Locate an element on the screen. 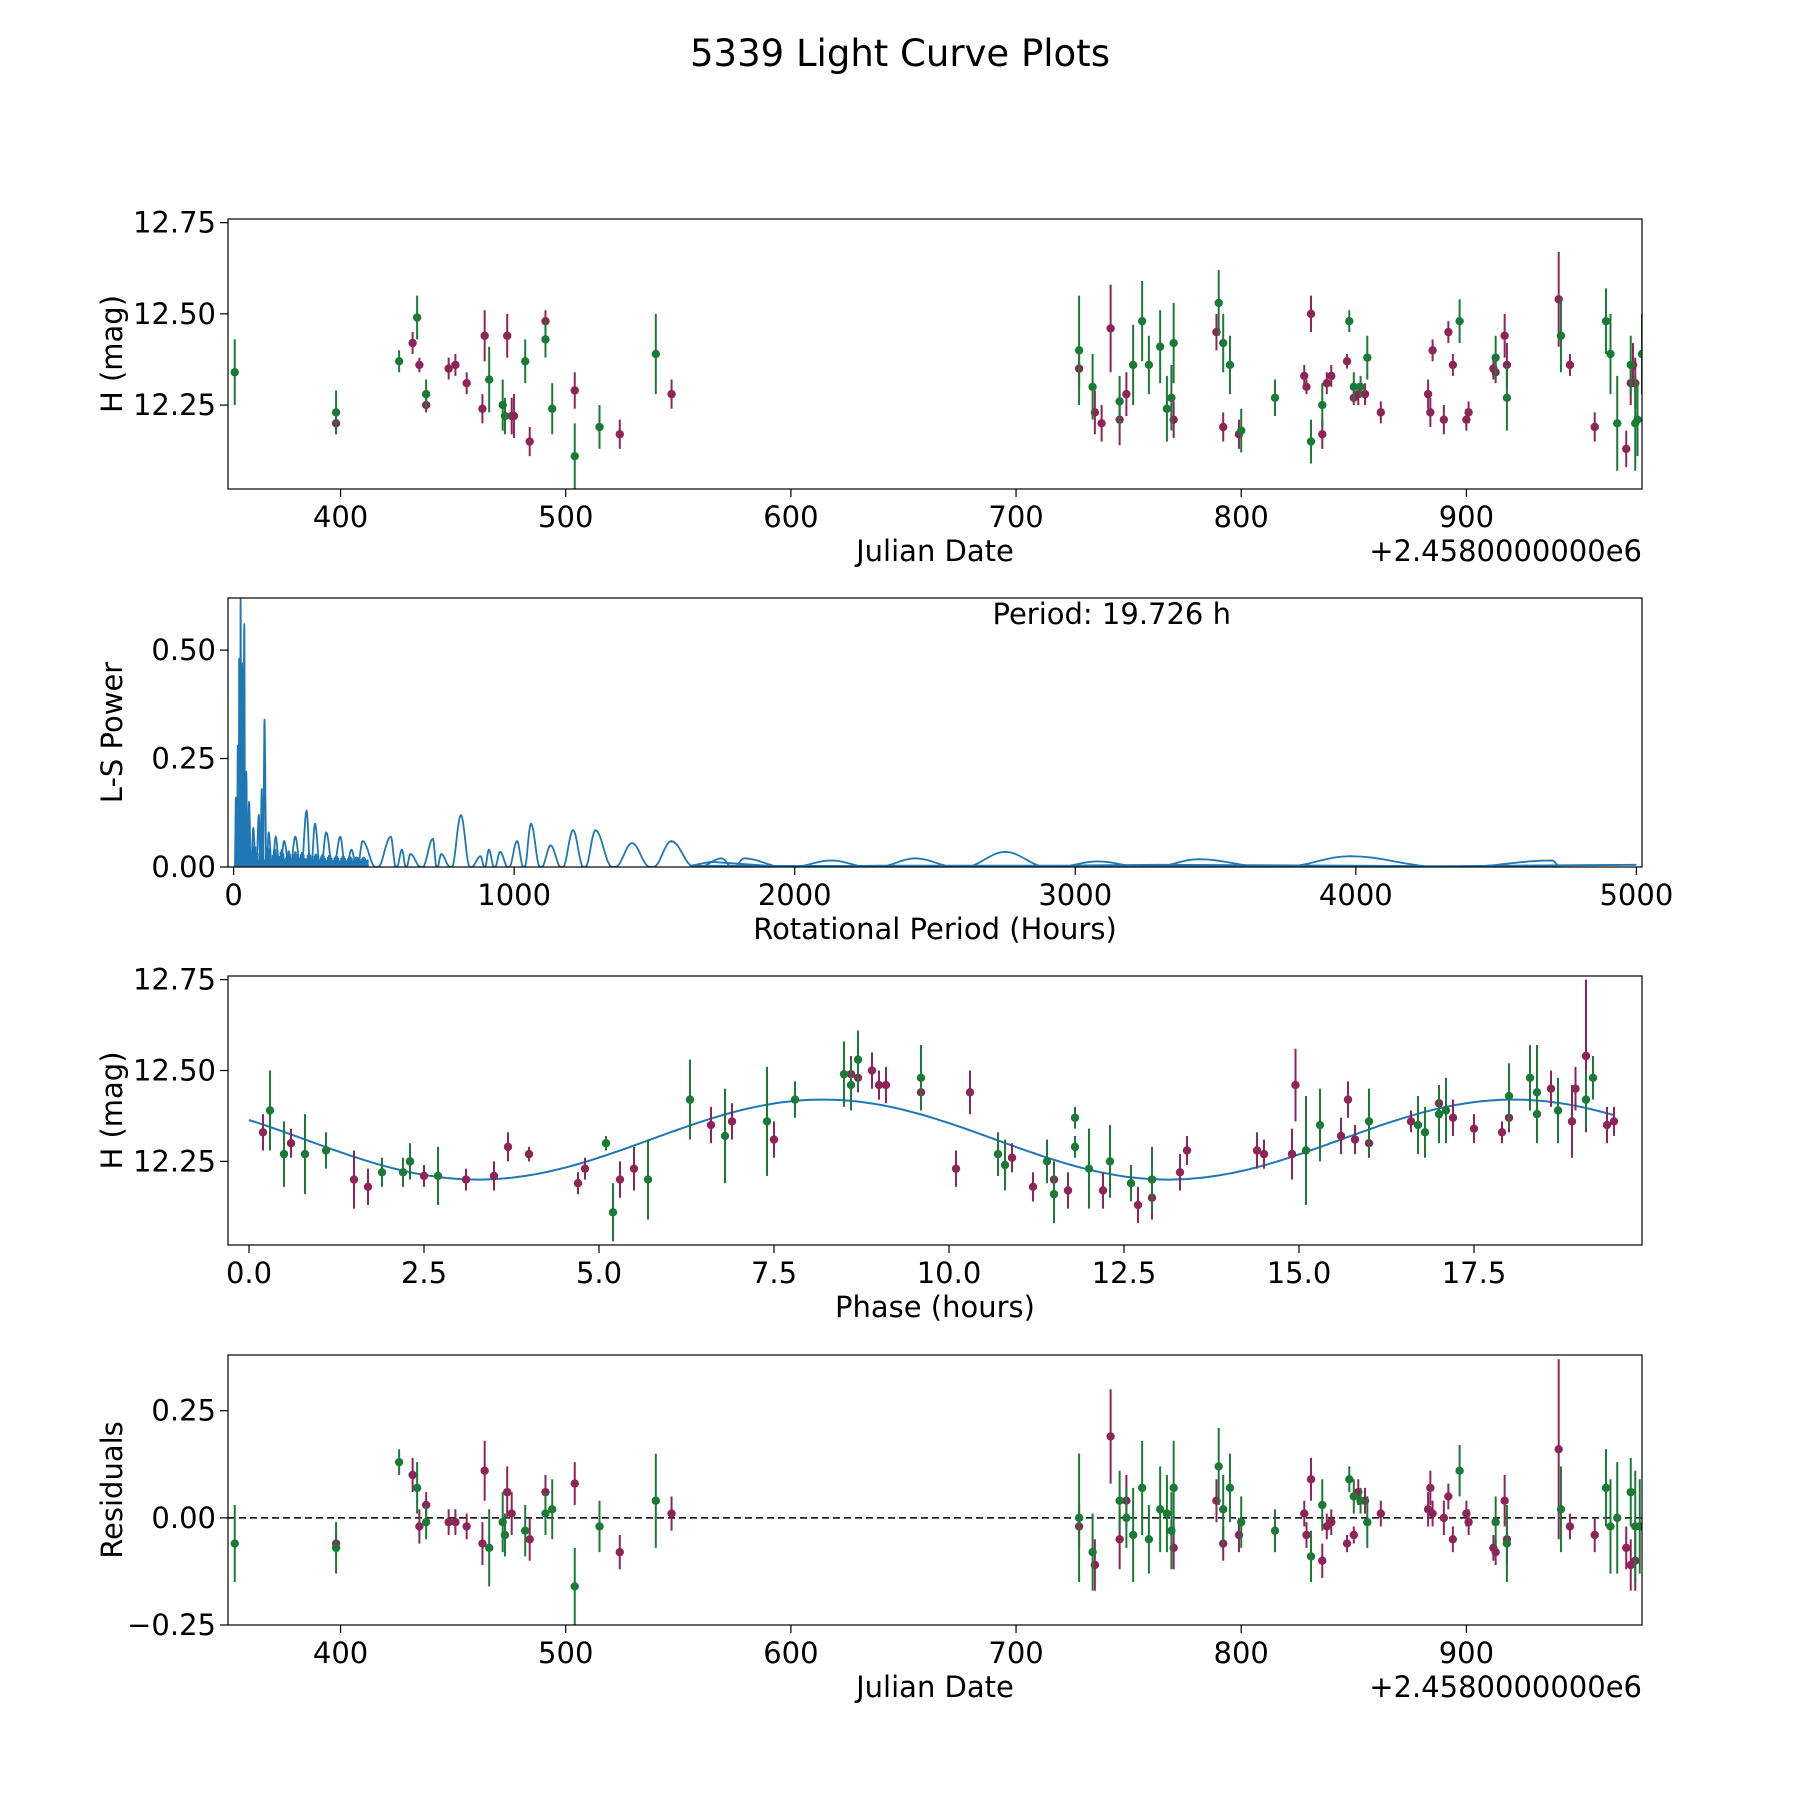  residuals-xtick-label: 900 is located at coordinates (1466, 1653).